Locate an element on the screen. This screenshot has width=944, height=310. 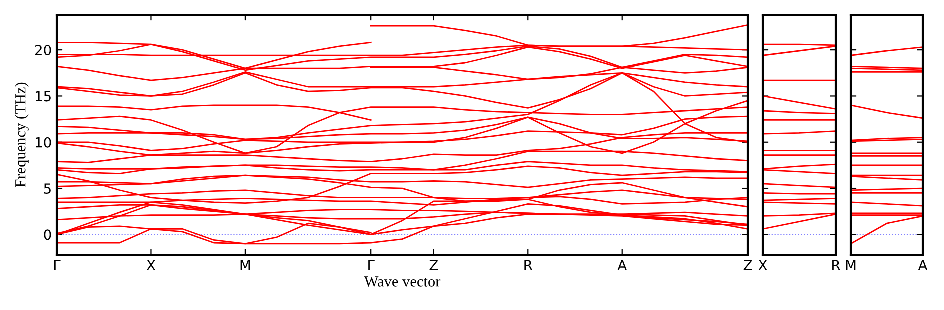
x-axis-title: Wave vector is located at coordinates (402, 281).